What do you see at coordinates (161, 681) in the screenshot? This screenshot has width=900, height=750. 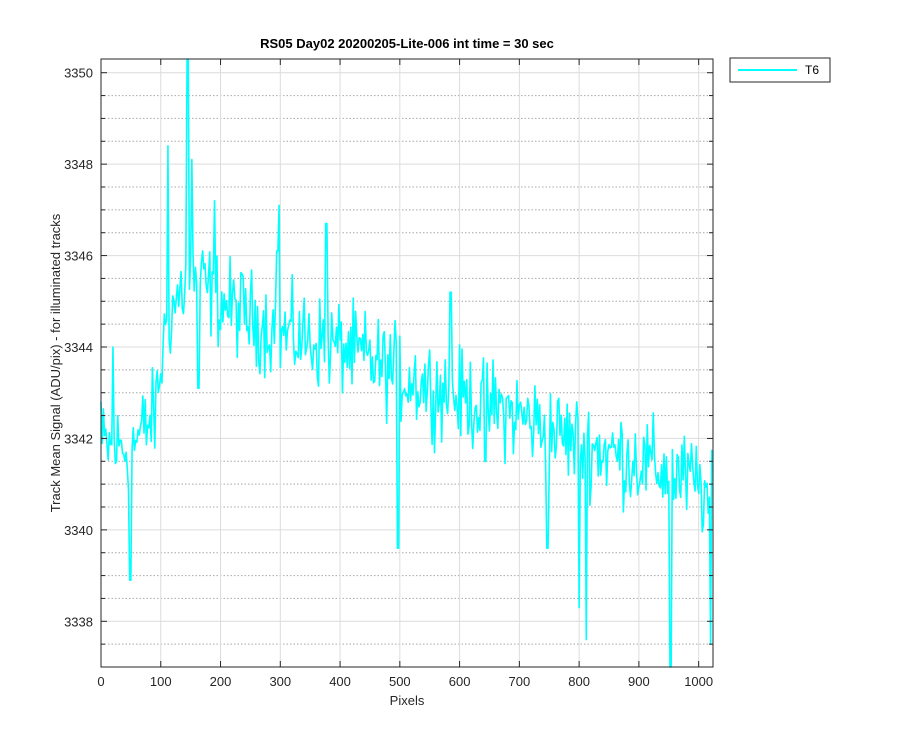 I see `x-tick-label: 100` at bounding box center [161, 681].